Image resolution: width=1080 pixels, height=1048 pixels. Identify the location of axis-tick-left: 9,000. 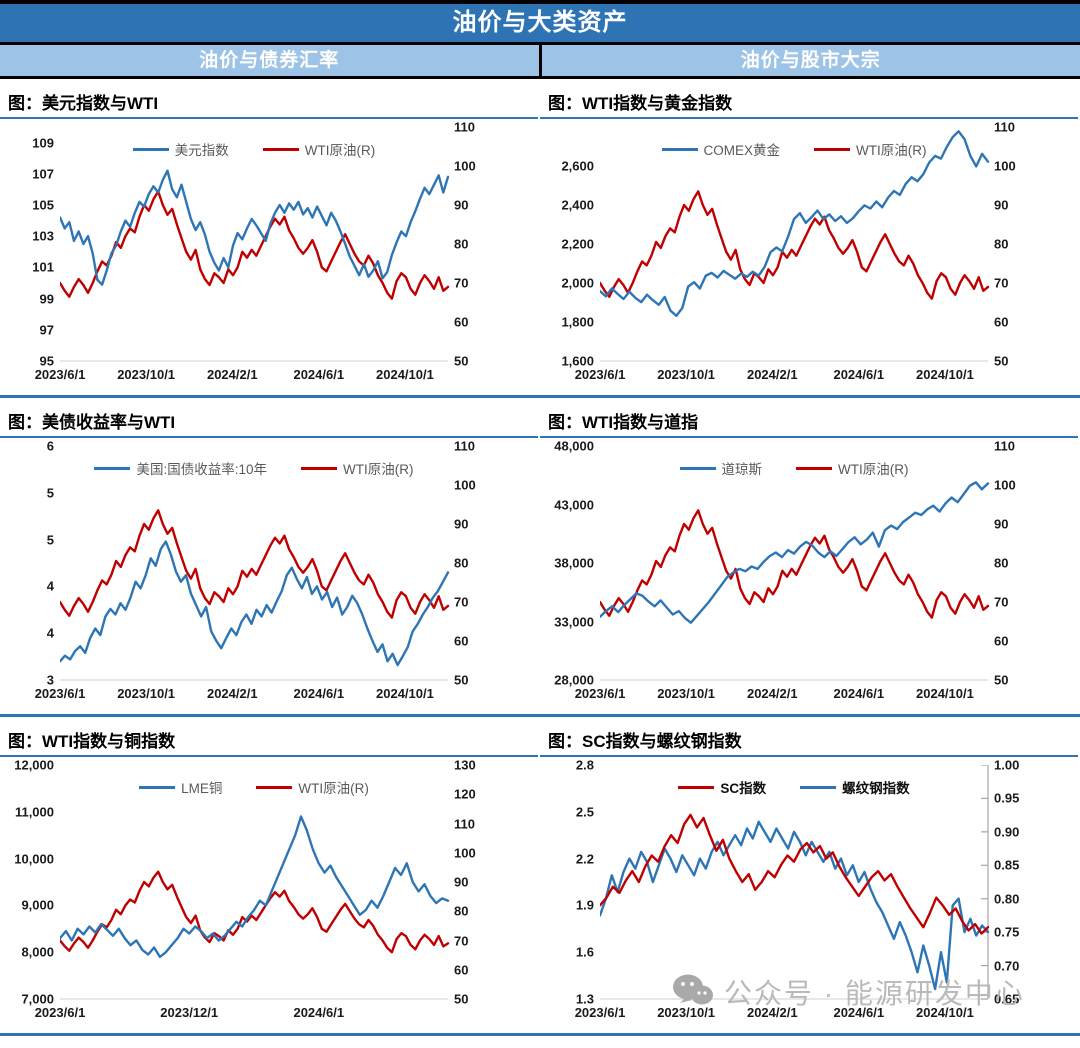
(37, 905).